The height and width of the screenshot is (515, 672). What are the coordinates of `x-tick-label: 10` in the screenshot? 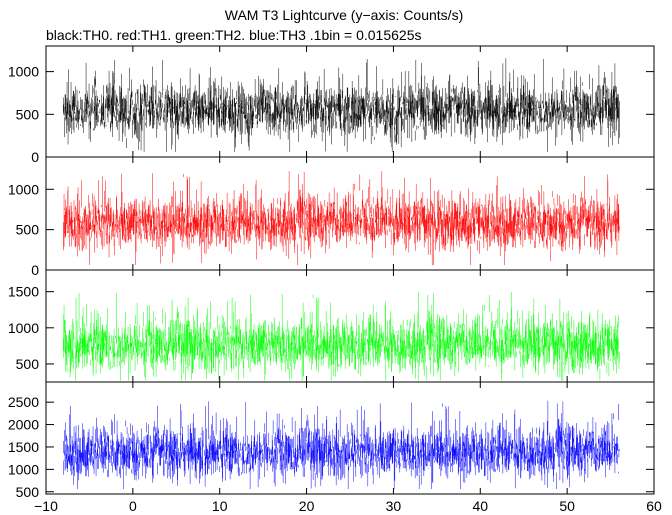 It's located at (220, 506).